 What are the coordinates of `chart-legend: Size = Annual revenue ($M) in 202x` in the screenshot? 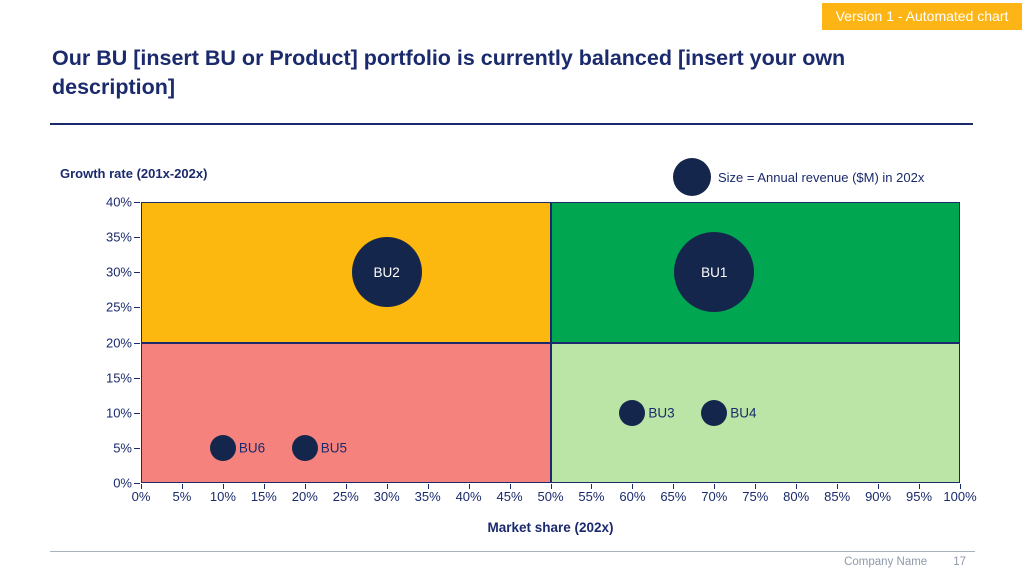 It's located at (798, 177).